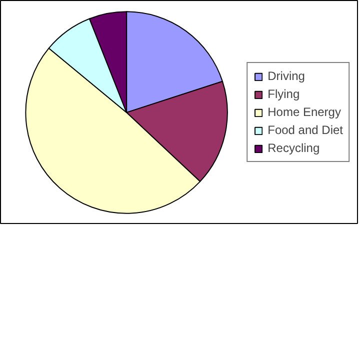 The image size is (360, 360). Describe the element at coordinates (304, 112) in the screenshot. I see `legend-label: Home Energy` at that location.